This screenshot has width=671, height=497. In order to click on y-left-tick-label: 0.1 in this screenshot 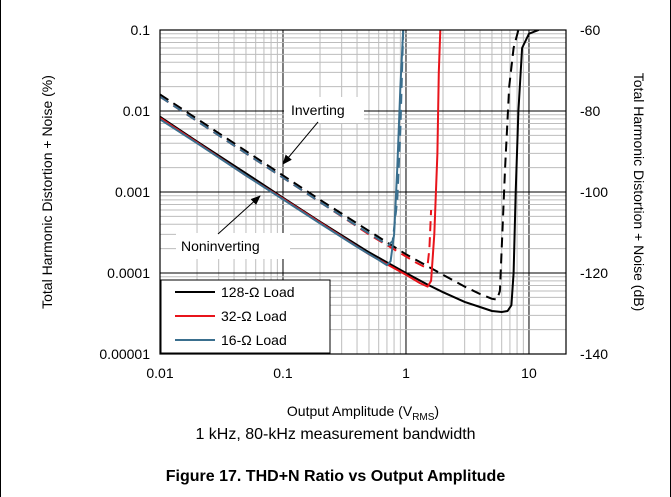, I will do `click(141, 30)`.